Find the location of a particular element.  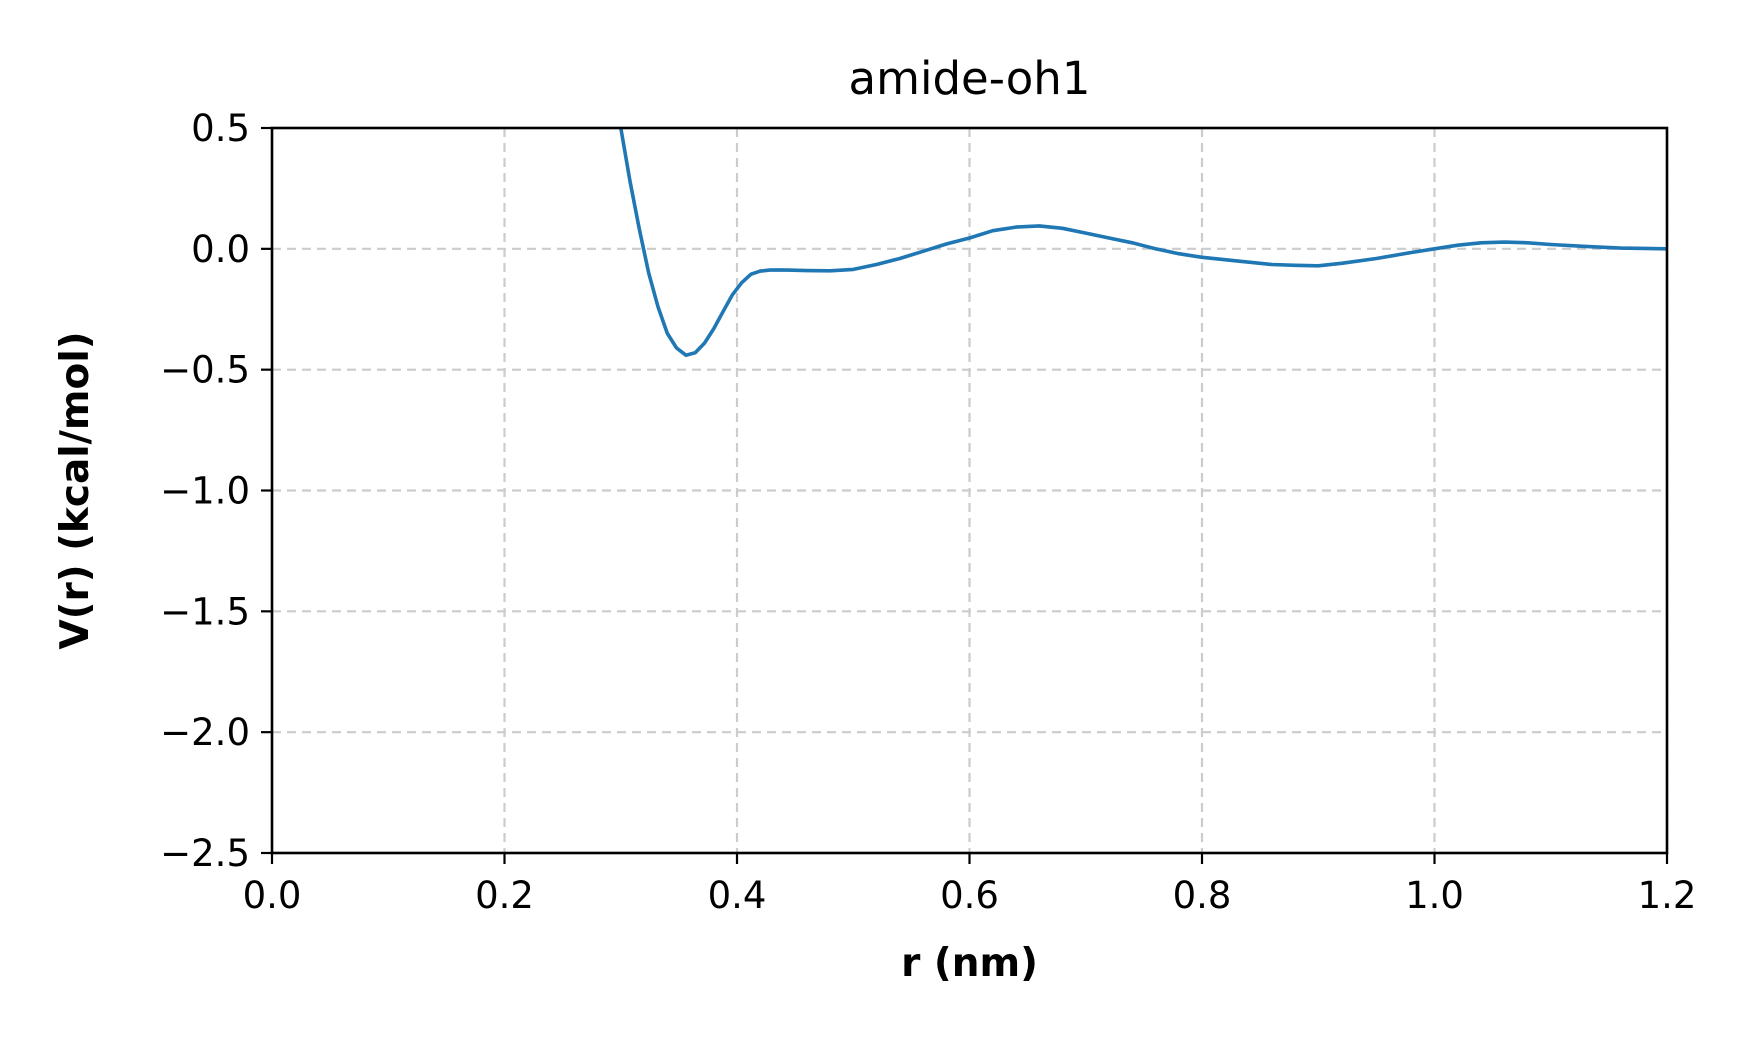

series-line is located at coordinates (1142, 243).